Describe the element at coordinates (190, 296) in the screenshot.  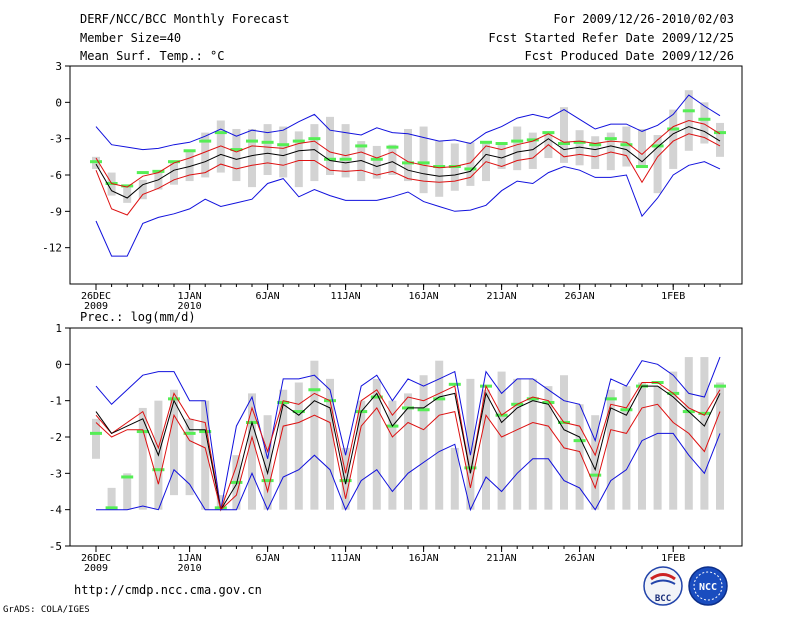
I see `p1-xtick-label-1: 1JAN` at that location.